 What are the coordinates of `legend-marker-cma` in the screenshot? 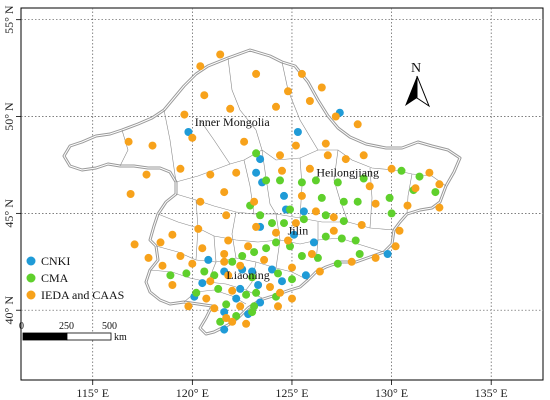 It's located at (31, 278).